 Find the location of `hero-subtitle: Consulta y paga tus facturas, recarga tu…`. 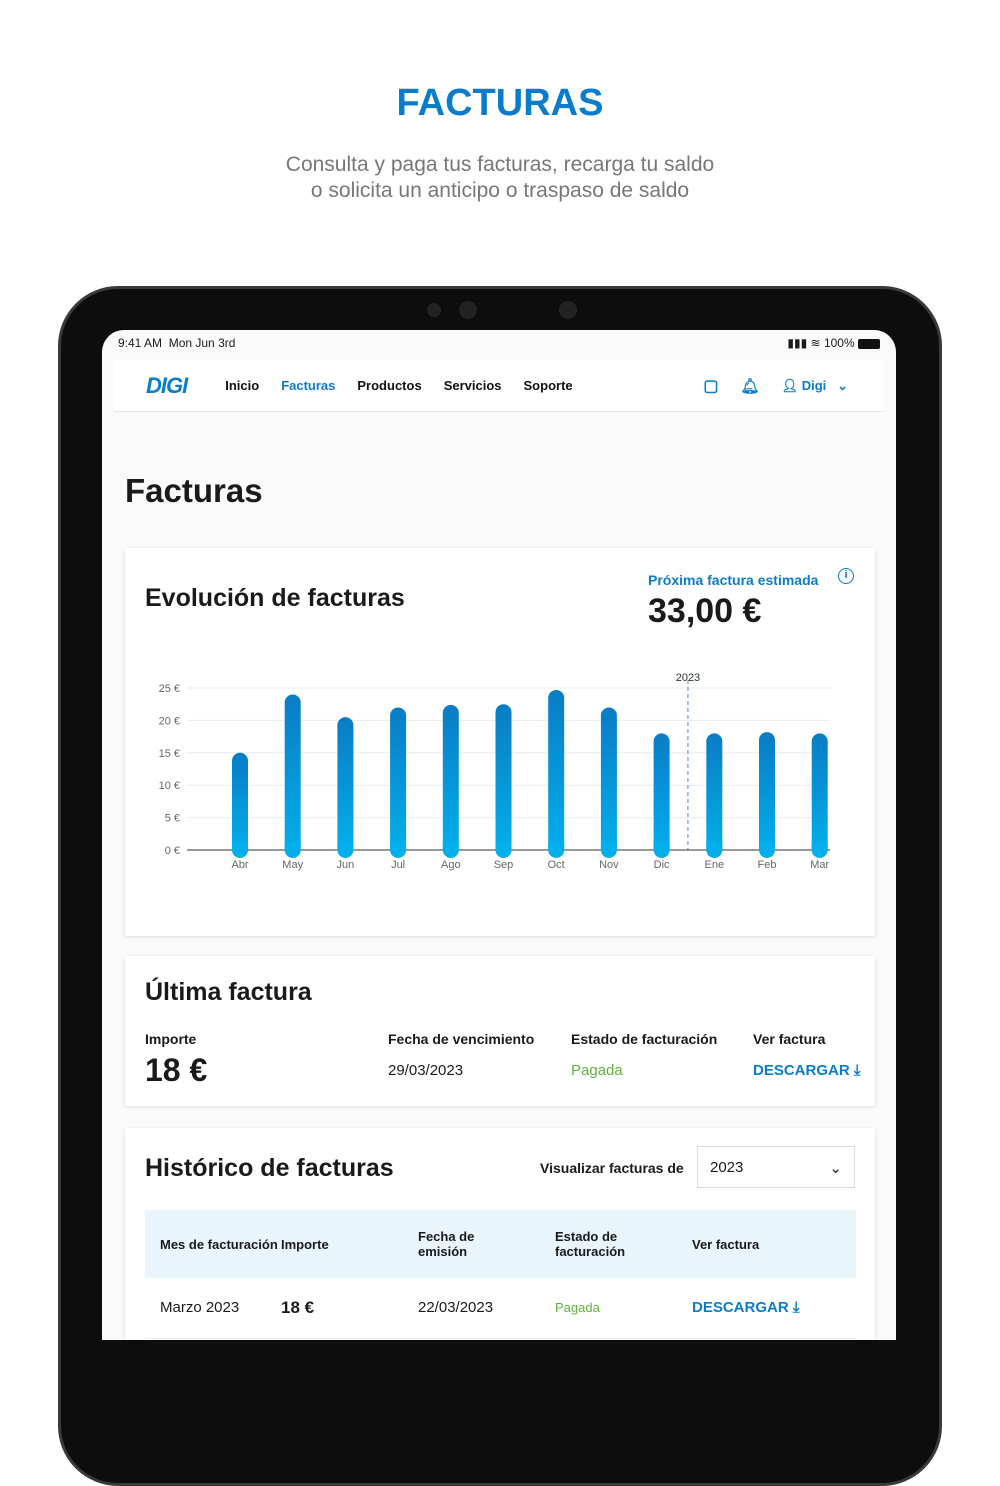

hero-subtitle: Consulta y paga tus facturas, recarga tu… is located at coordinates (500, 178).